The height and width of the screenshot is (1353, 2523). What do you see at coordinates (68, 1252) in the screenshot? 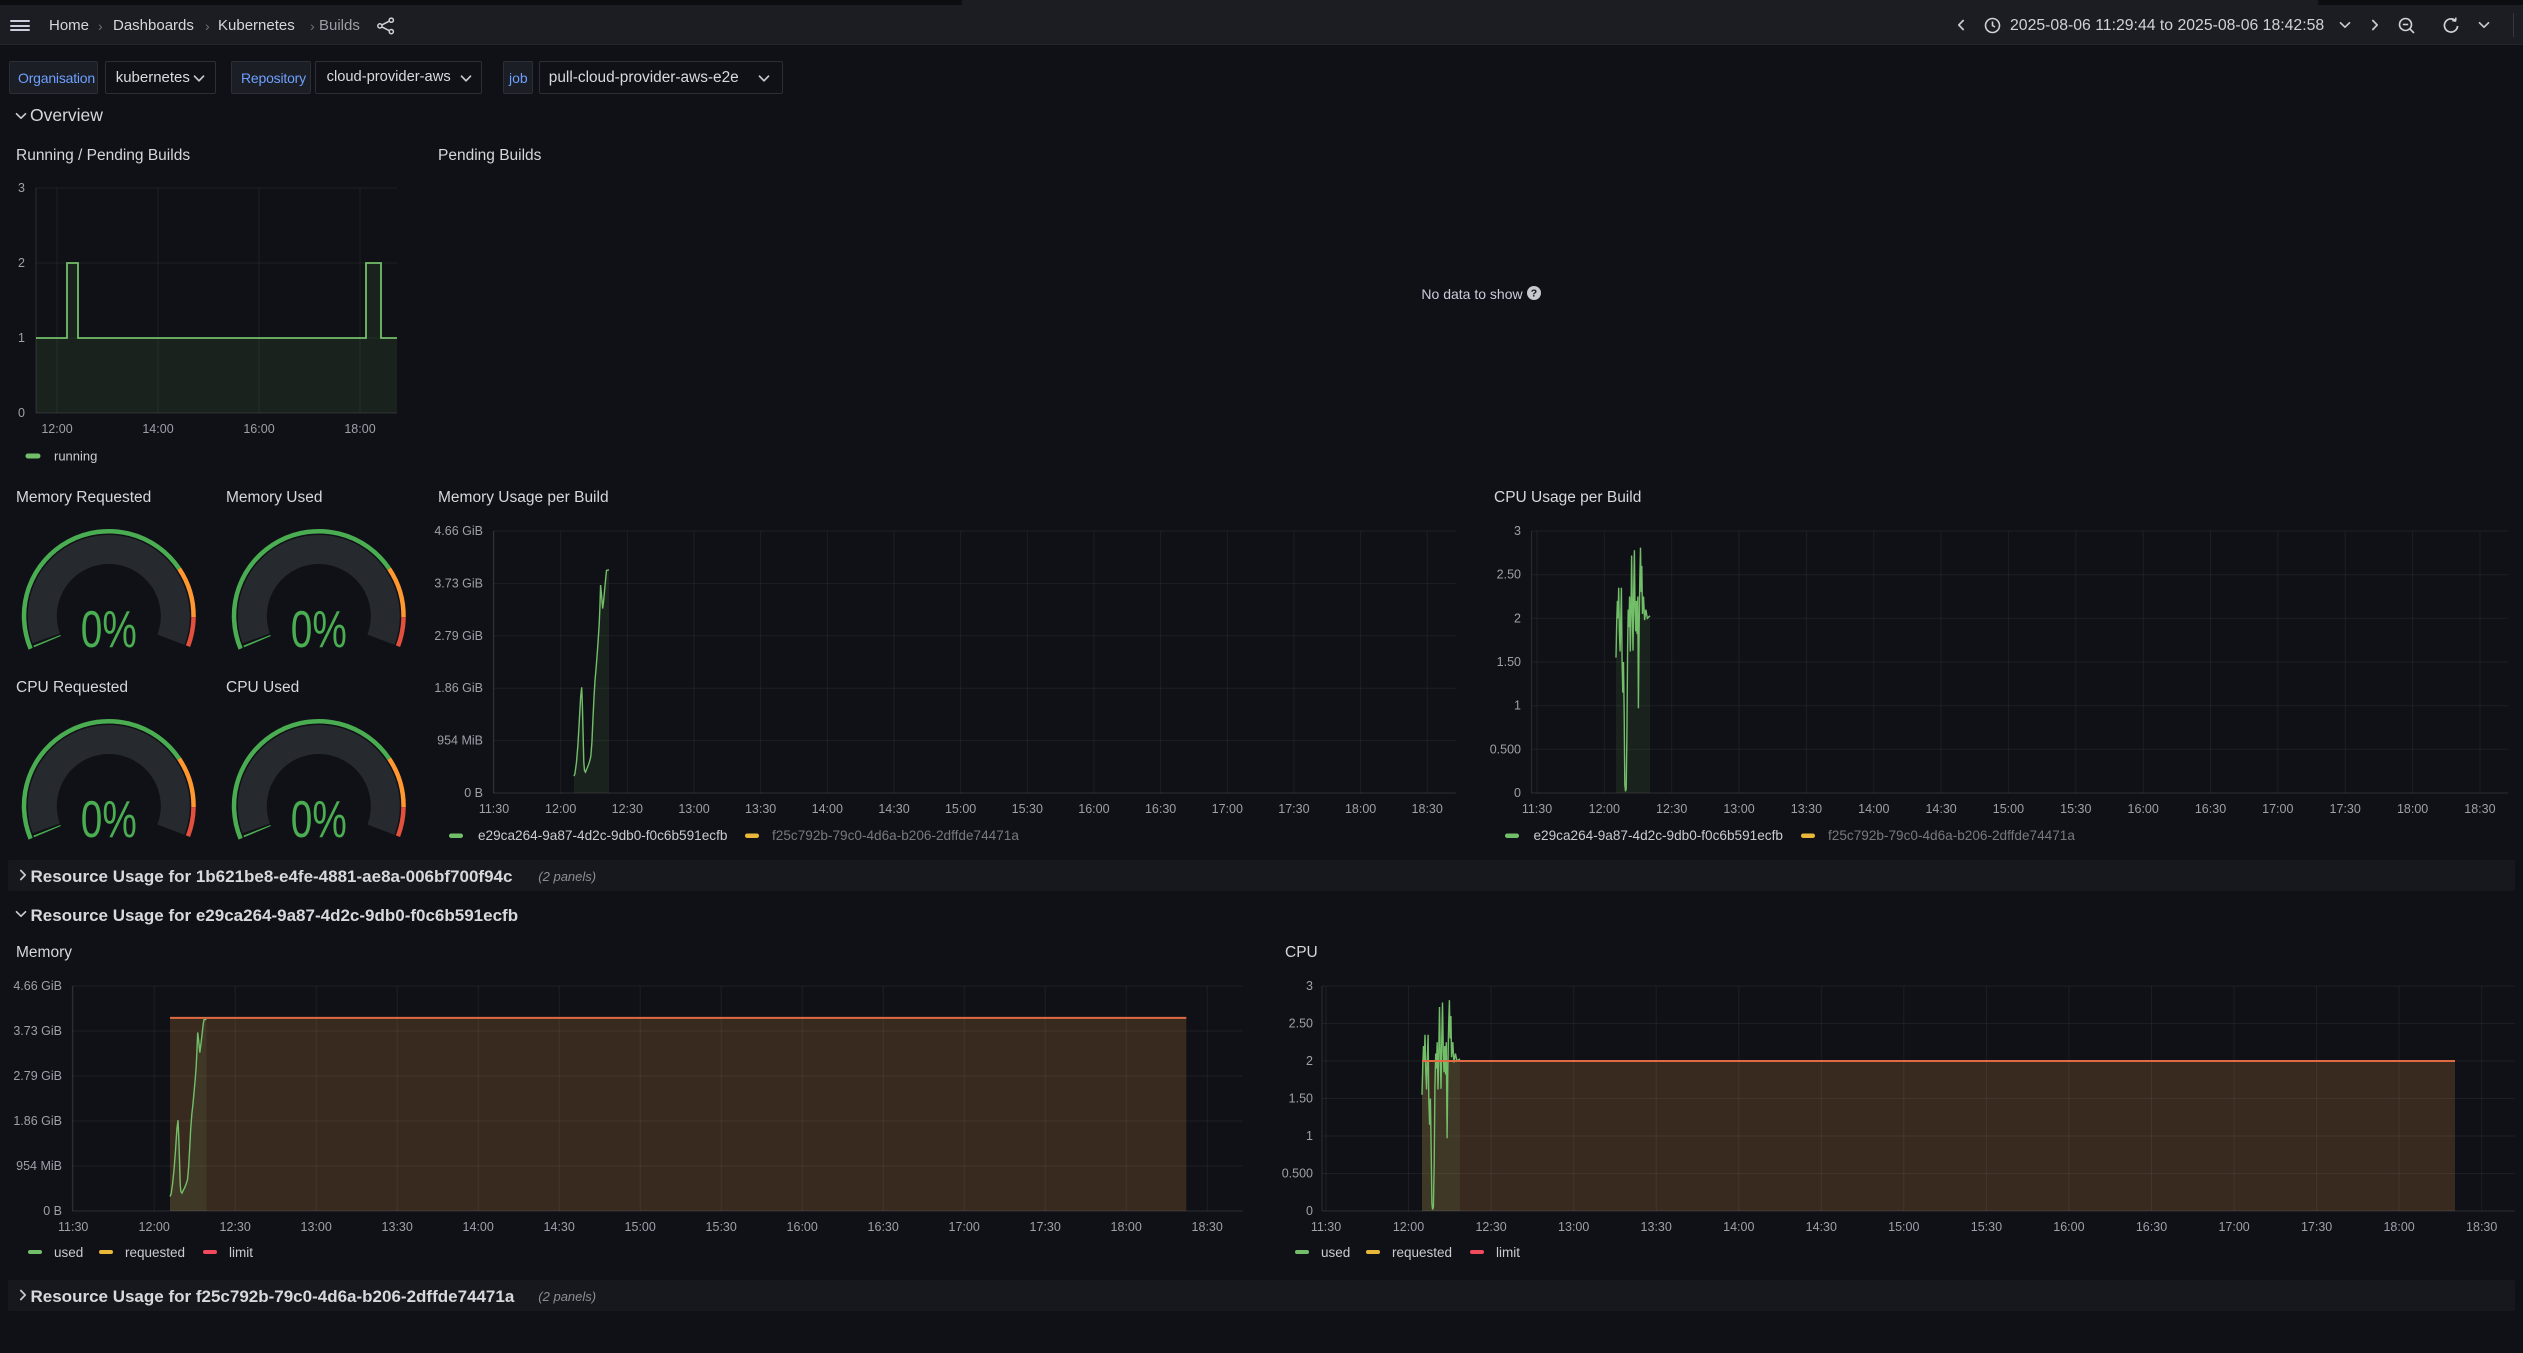
I see `svg-text: used` at bounding box center [68, 1252].